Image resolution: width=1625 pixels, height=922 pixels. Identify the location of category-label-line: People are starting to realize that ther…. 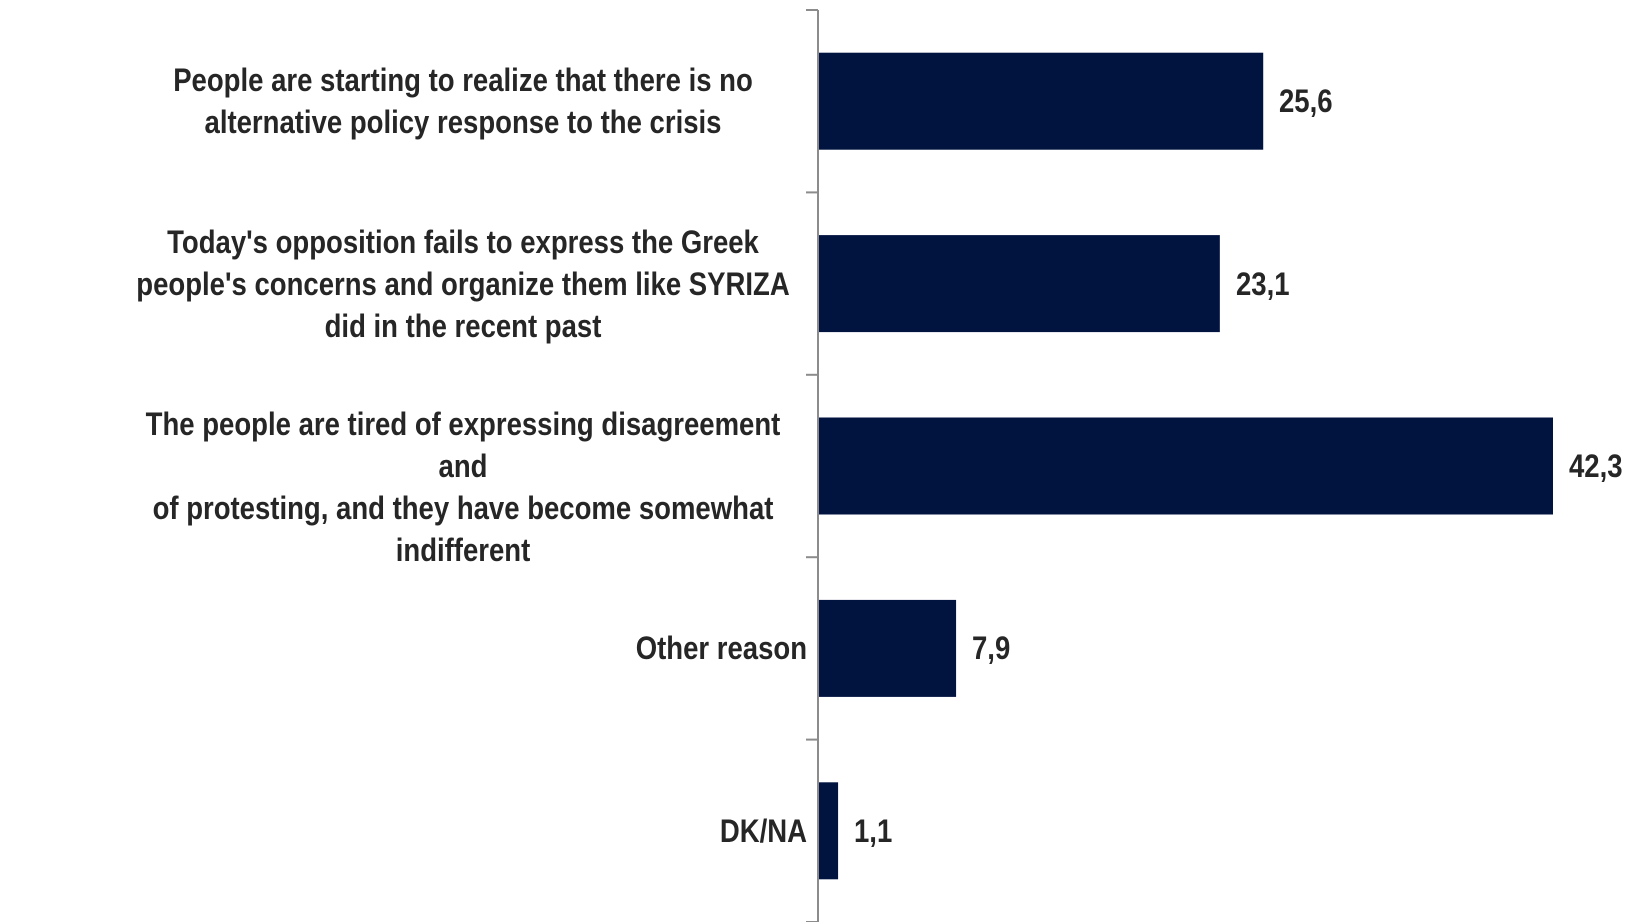
(463, 80).